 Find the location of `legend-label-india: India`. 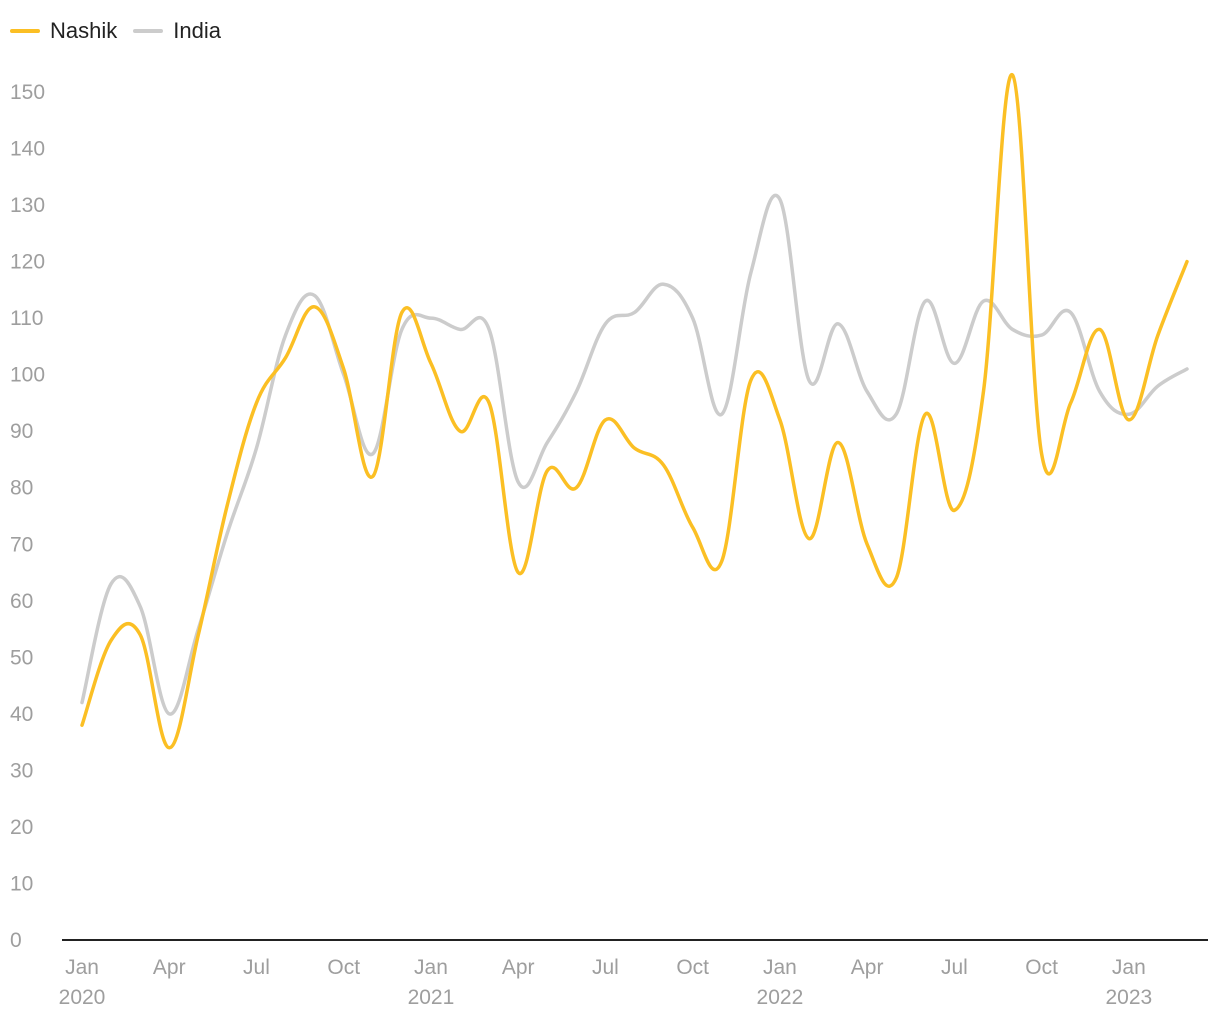

legend-label-india: India is located at coordinates (197, 30).